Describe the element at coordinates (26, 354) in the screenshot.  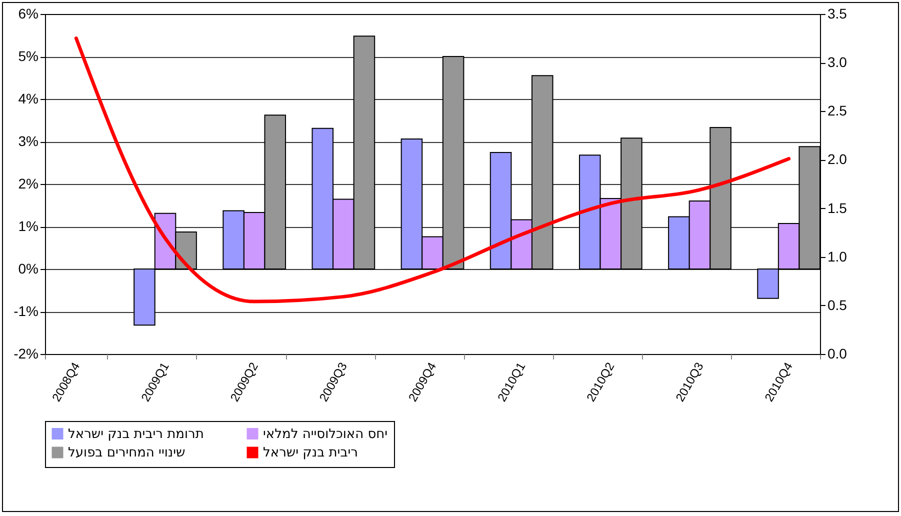
I see `y-tick-label: -2%` at that location.